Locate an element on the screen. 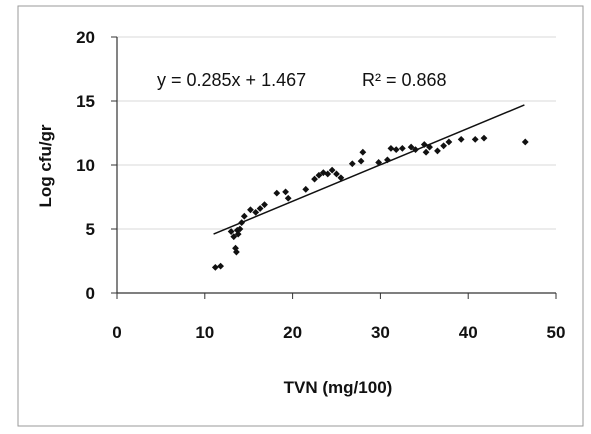 The image size is (591, 434). x-tick-label: 40 is located at coordinates (468, 332).